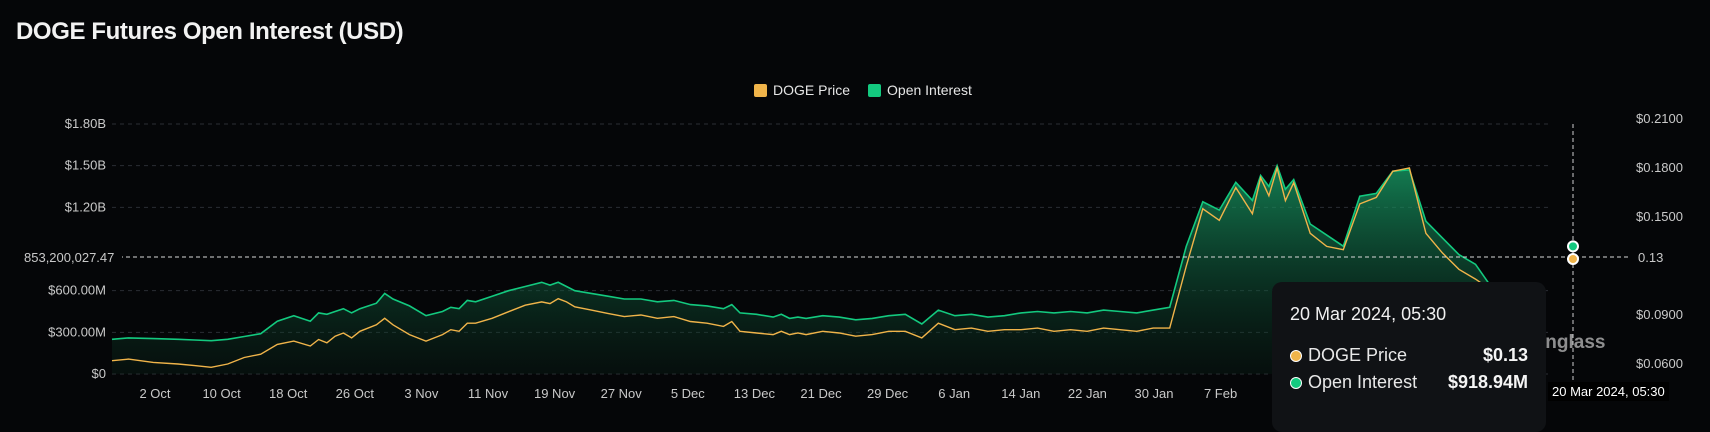 The width and height of the screenshot is (1710, 432). Describe the element at coordinates (99, 373) in the screenshot. I see `y-left-tick-label: $0` at that location.